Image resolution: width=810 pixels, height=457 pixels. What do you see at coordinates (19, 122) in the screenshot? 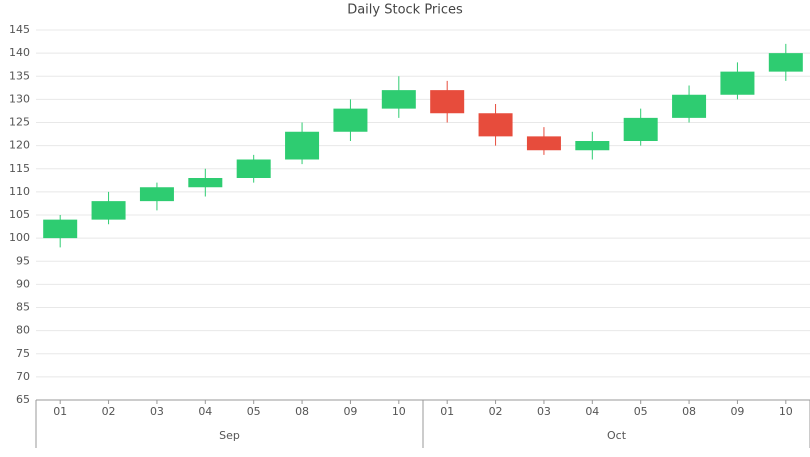
I see `y-tick-label: 125` at bounding box center [19, 122].